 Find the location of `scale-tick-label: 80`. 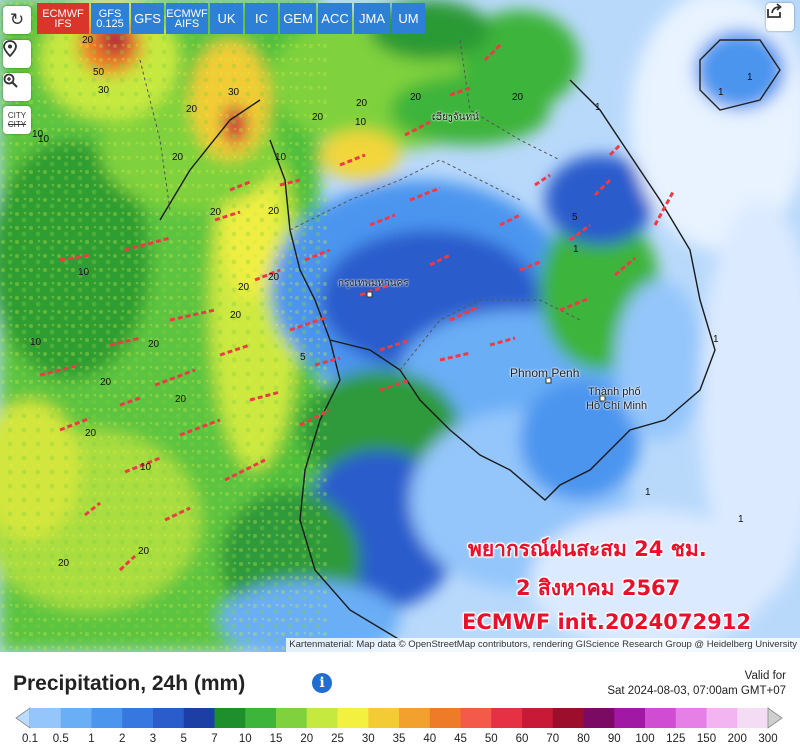

scale-tick-label: 80 is located at coordinates (583, 739).